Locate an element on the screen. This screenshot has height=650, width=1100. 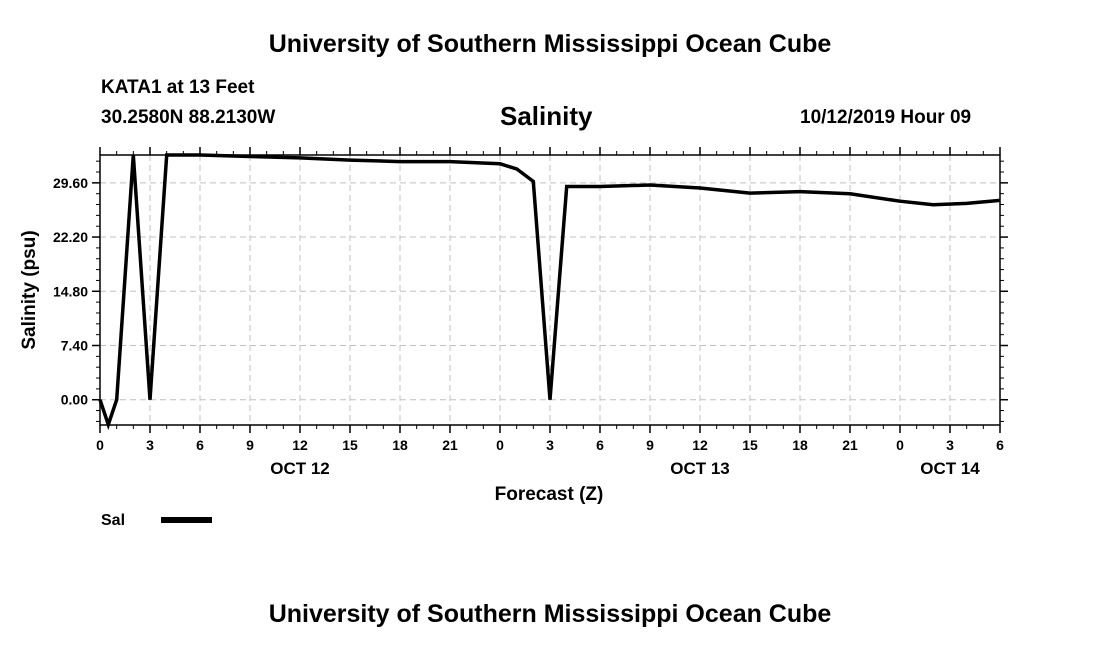
x-axis-label: Forecast (Z) is located at coordinates (549, 494).